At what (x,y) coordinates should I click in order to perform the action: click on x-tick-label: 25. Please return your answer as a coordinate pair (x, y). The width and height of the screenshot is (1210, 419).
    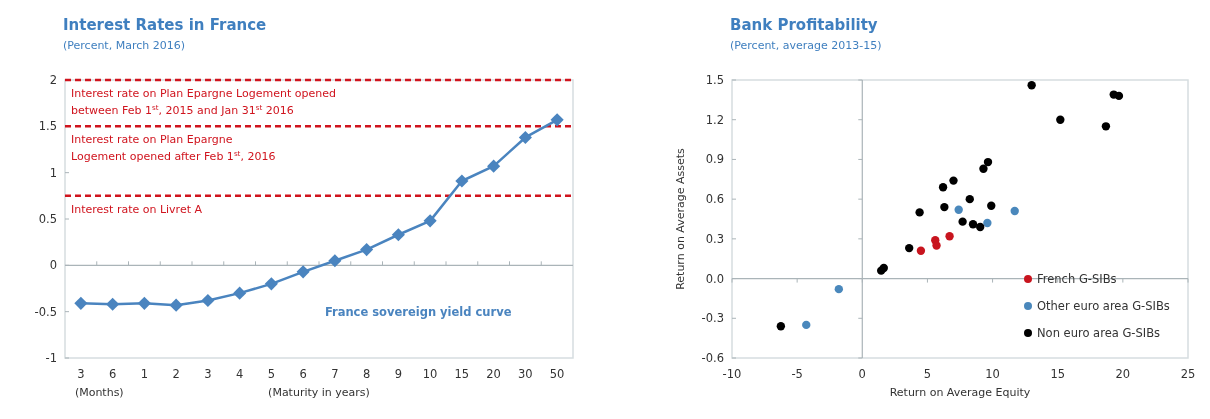
    Looking at the image, I should click on (1188, 374).